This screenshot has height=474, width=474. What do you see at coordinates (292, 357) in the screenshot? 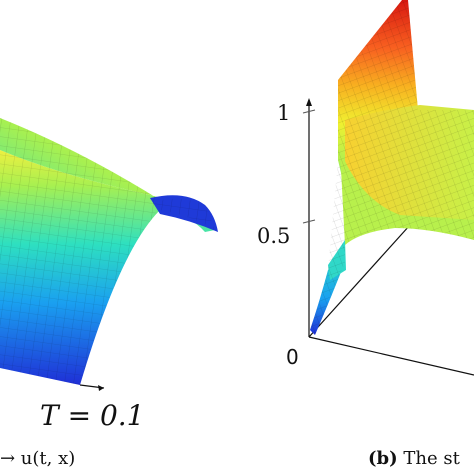
I see `z-tick-label-0: 0` at bounding box center [292, 357].